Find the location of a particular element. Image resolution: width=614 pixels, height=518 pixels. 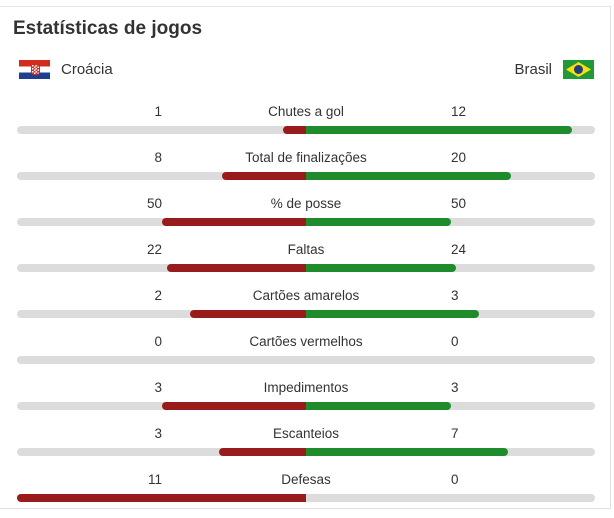

home-value: 22 is located at coordinates (154, 249).